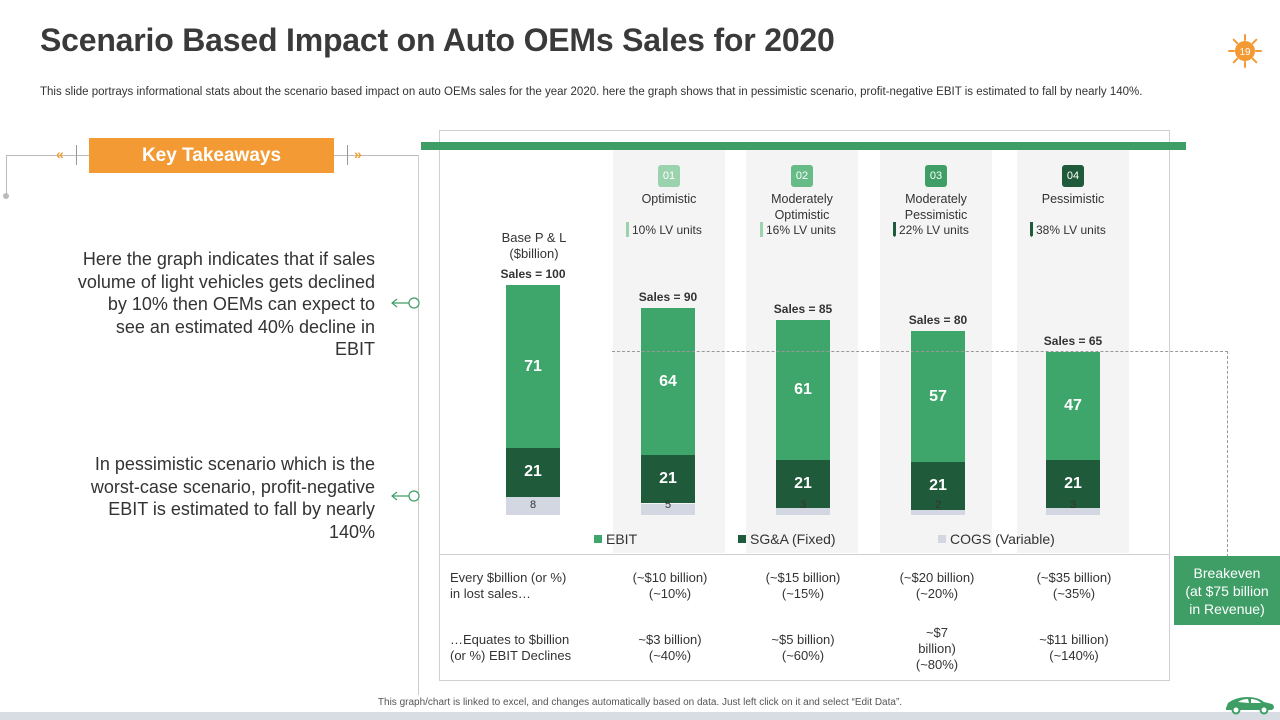 This screenshot has width=1280, height=720. What do you see at coordinates (668, 505) in the screenshot?
I see `cogs-value-label: 5` at bounding box center [668, 505].